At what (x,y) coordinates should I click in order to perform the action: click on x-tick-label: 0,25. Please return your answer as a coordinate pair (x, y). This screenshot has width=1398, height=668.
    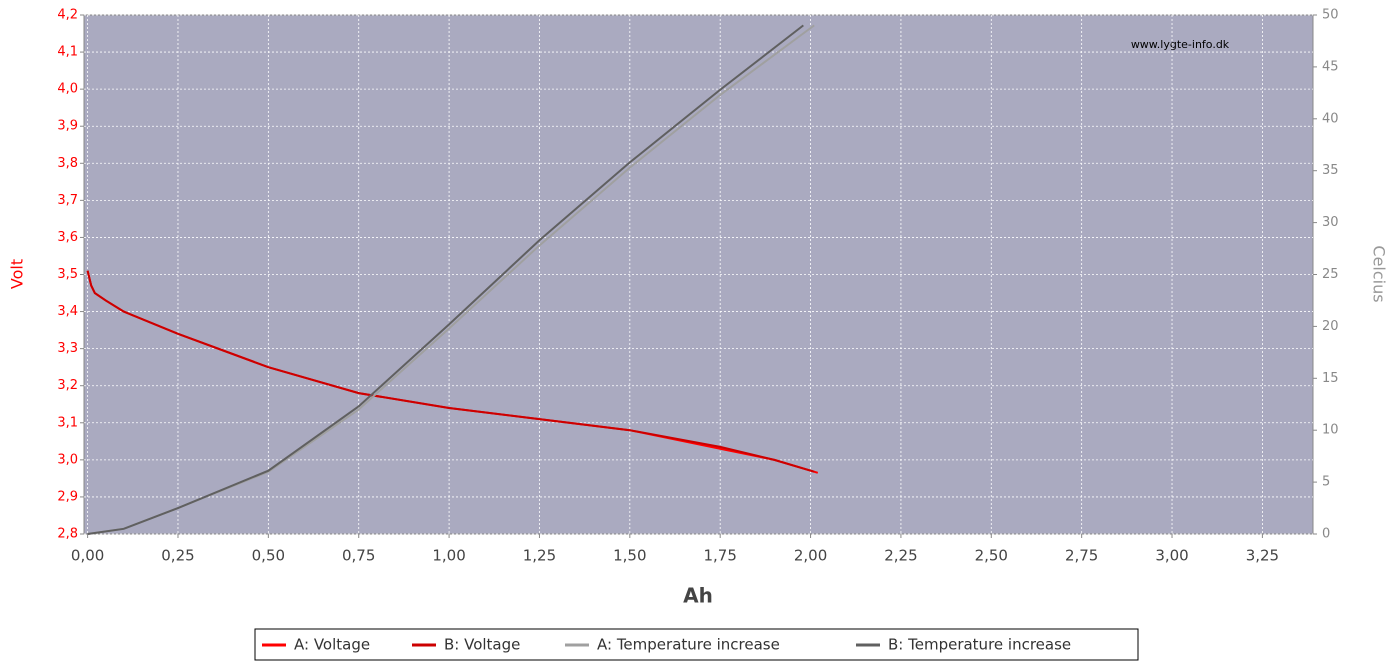
    Looking at the image, I should click on (177, 556).